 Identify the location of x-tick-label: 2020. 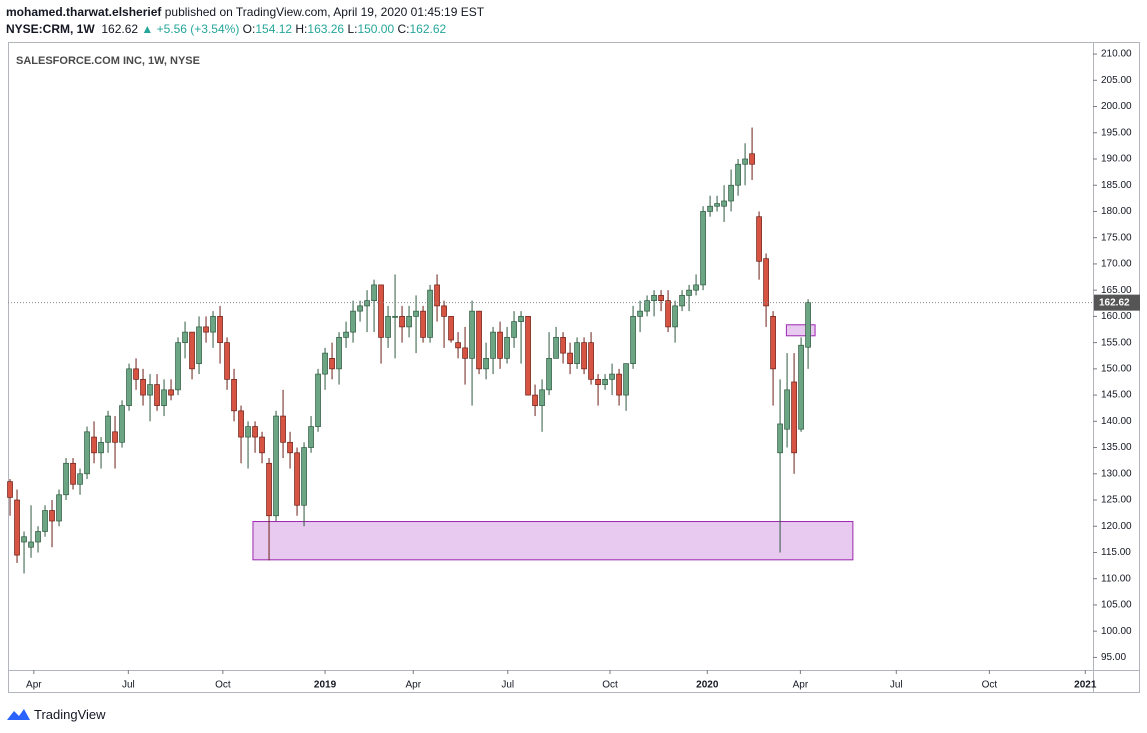
(707, 685).